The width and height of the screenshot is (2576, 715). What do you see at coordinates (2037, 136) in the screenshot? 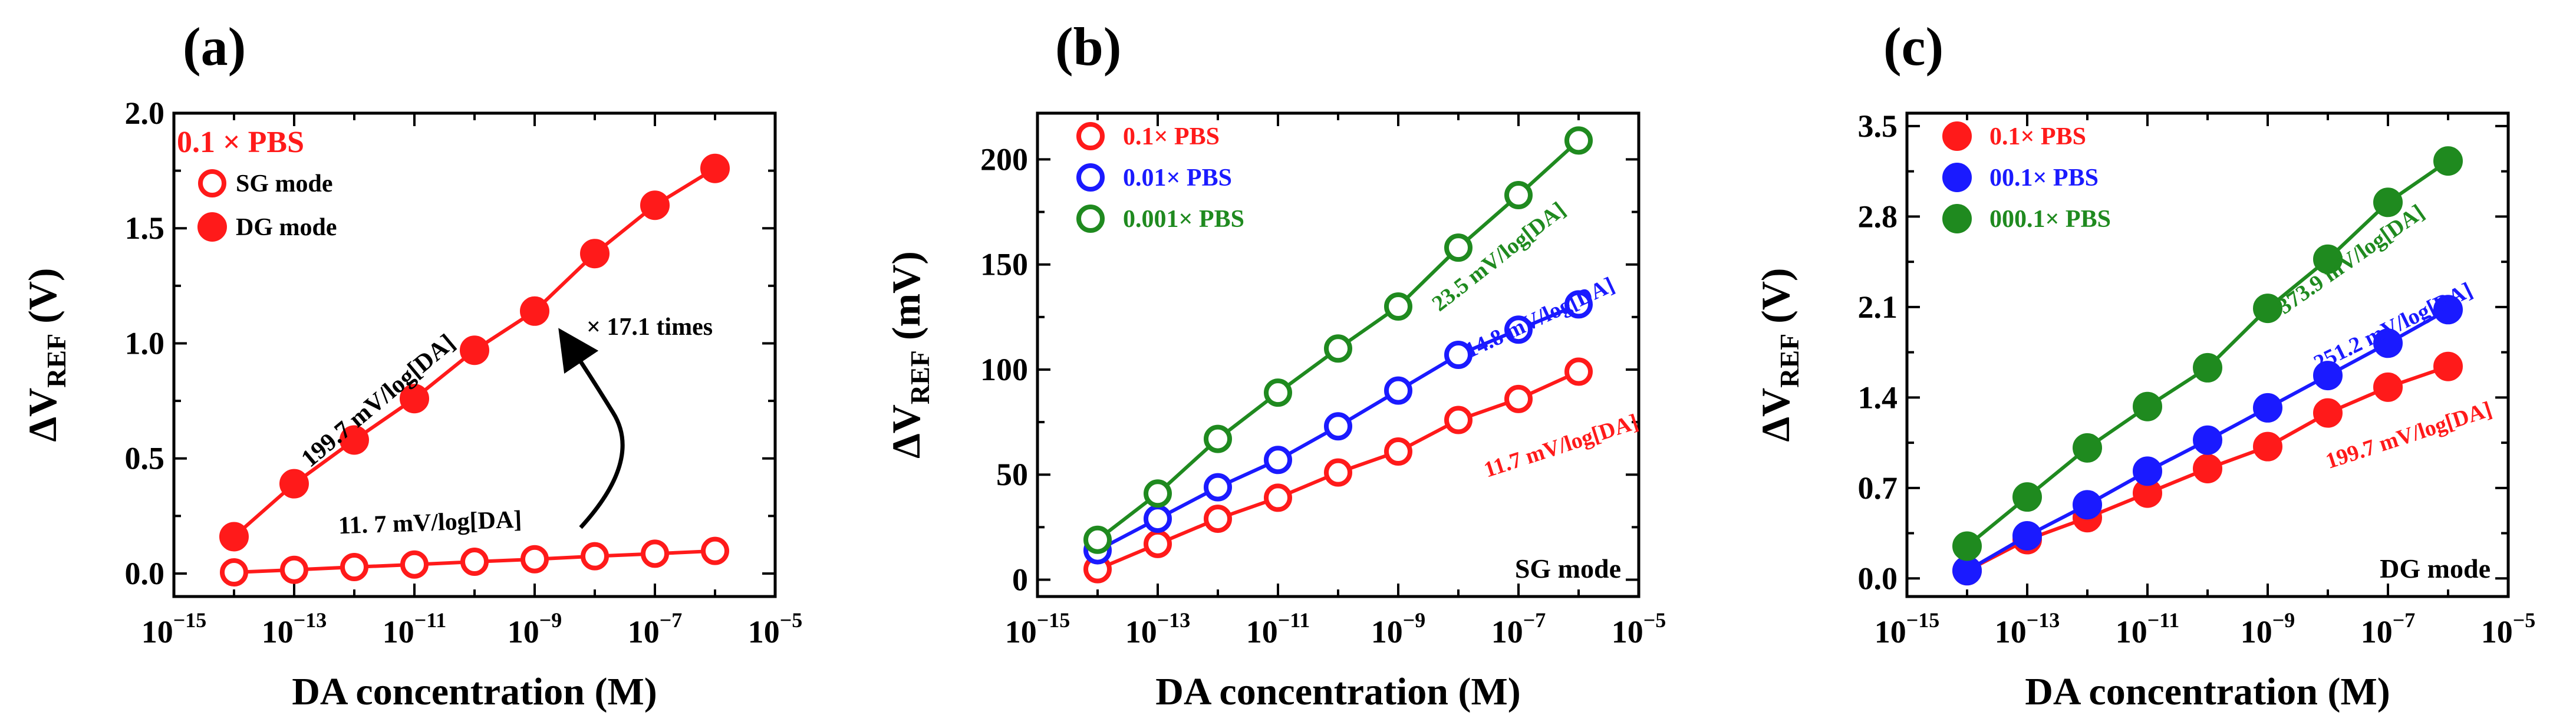
I see `legend-label: 0.1× PBS` at bounding box center [2037, 136].